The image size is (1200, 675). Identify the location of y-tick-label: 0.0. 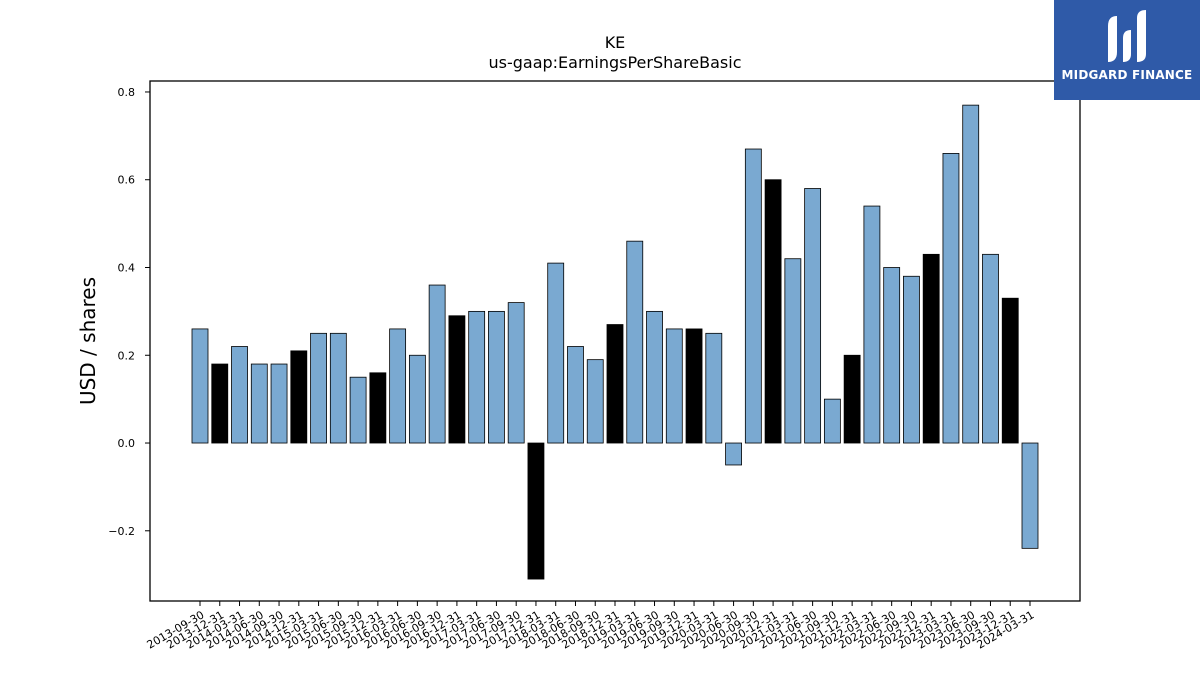
(127, 443).